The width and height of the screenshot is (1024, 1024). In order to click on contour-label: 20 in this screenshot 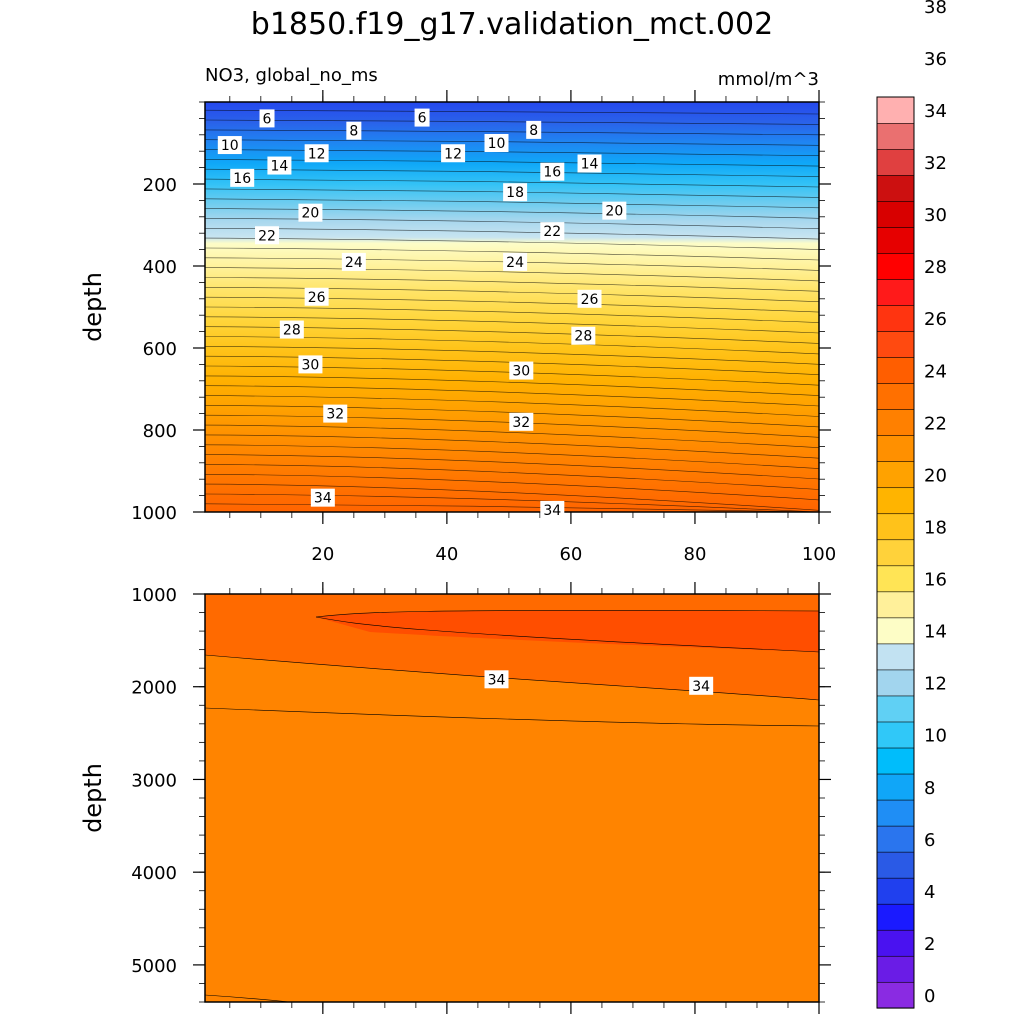, I will do `click(614, 210)`.